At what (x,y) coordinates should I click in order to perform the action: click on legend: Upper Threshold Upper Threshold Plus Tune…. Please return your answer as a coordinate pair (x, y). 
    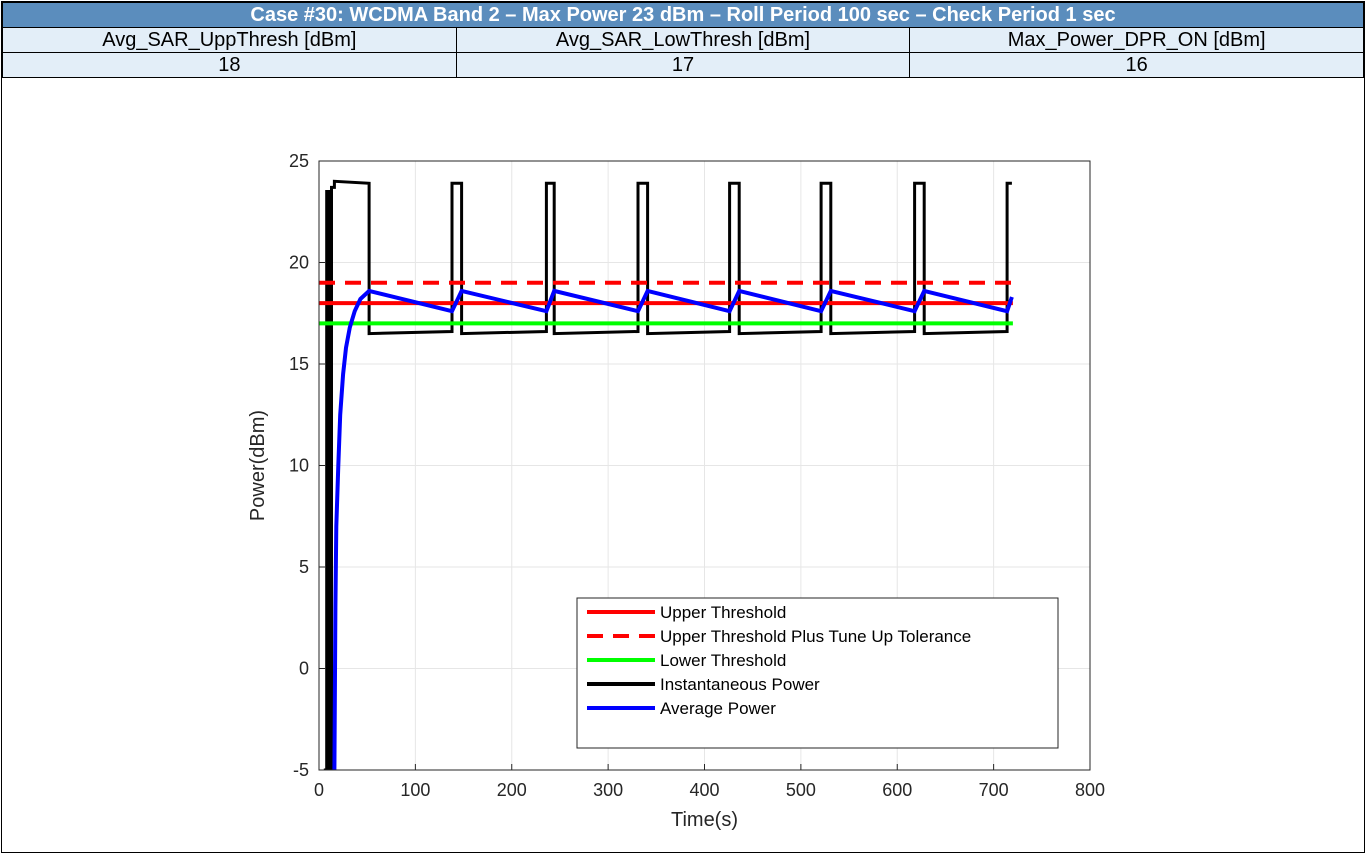
    Looking at the image, I should click on (817, 673).